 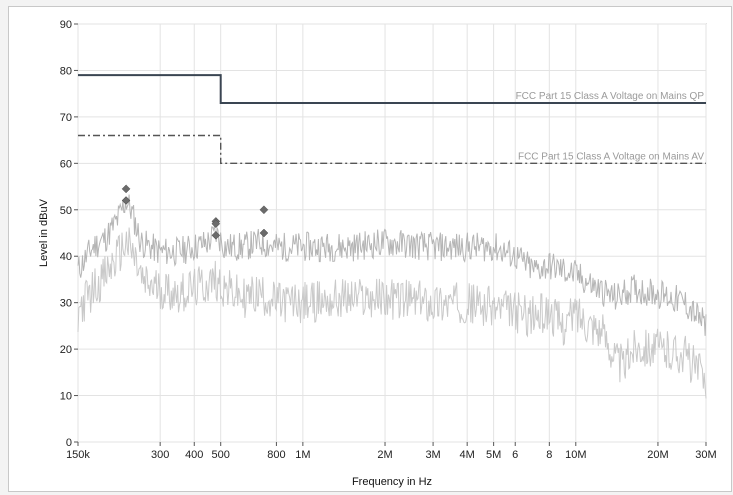 I want to click on x-tick-label: 6, so click(x=515, y=455).